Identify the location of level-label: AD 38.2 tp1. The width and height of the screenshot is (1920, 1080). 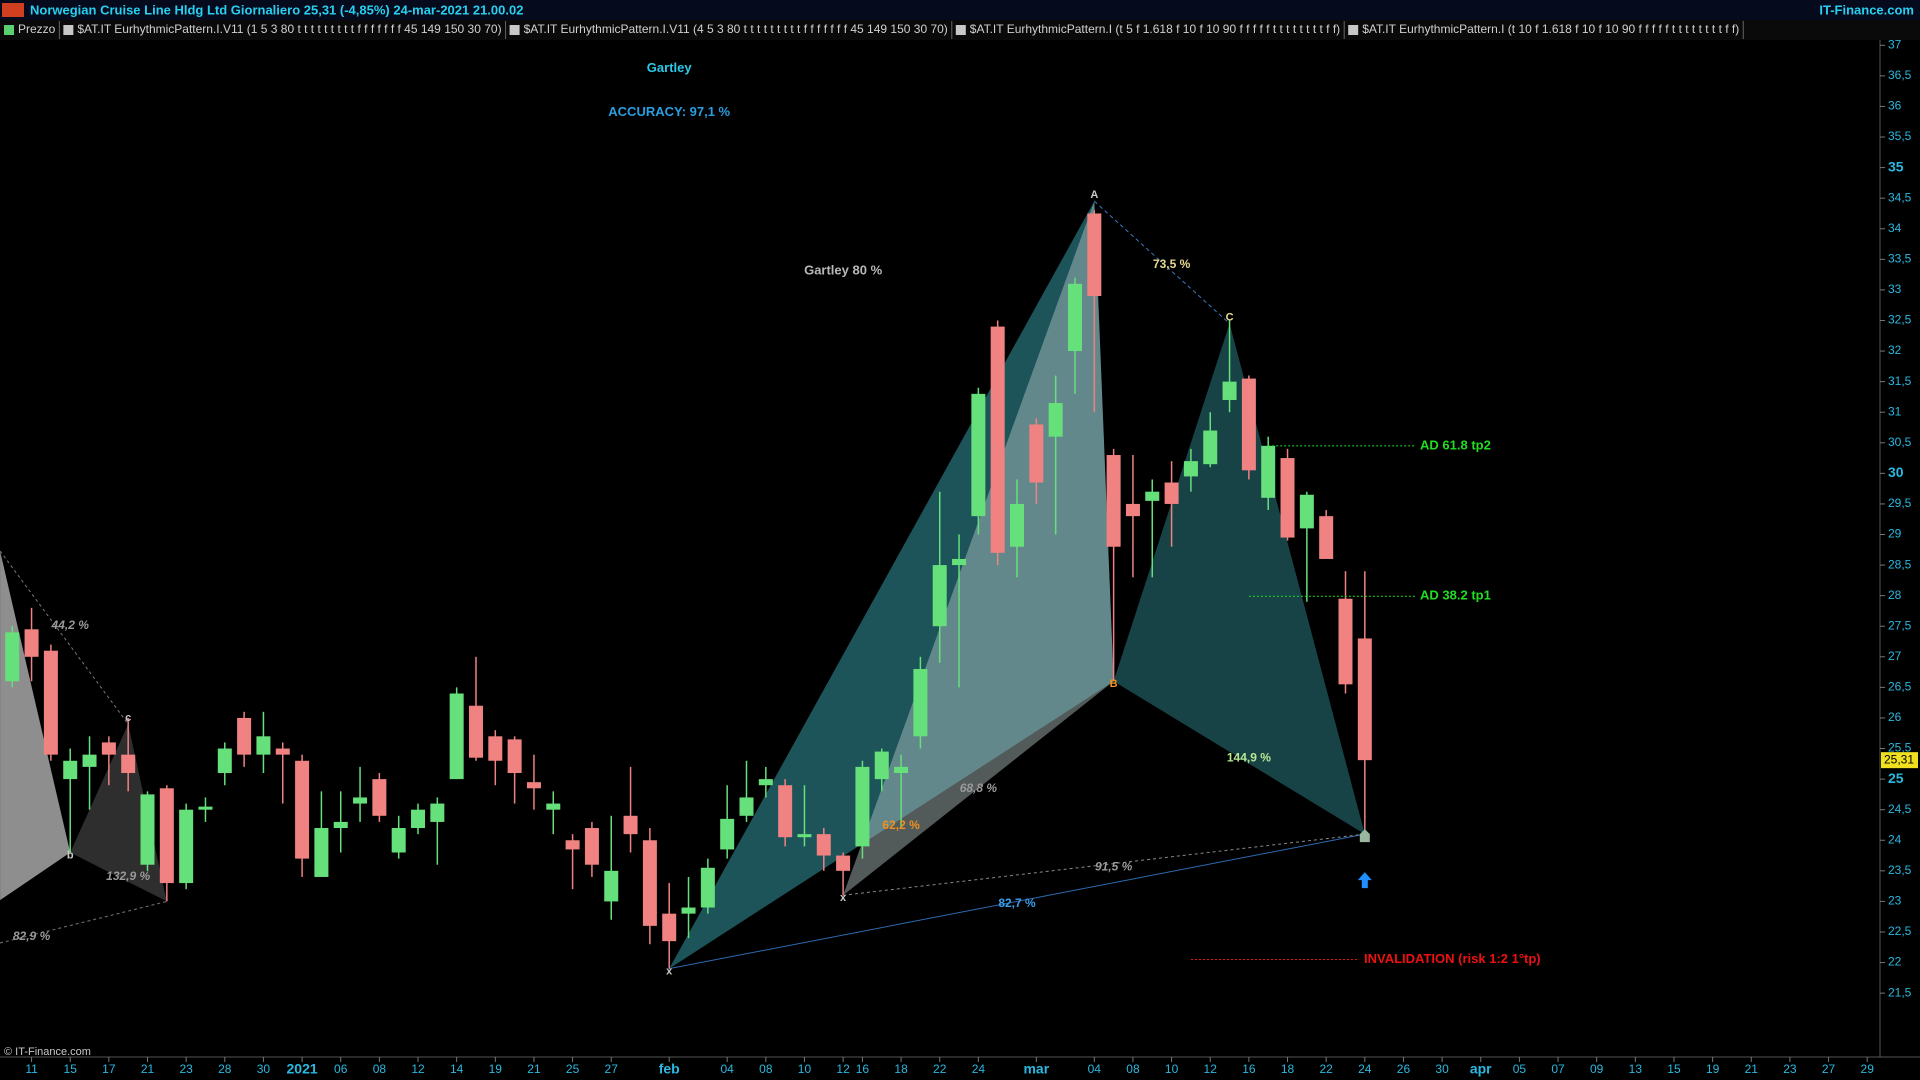
(1455, 595).